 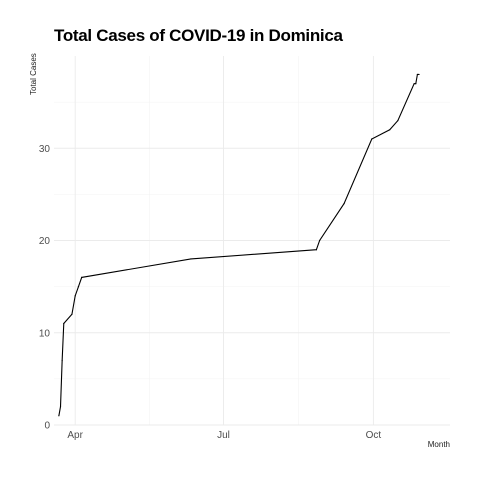 I want to click on y-tick-label: 0, so click(x=47, y=426).